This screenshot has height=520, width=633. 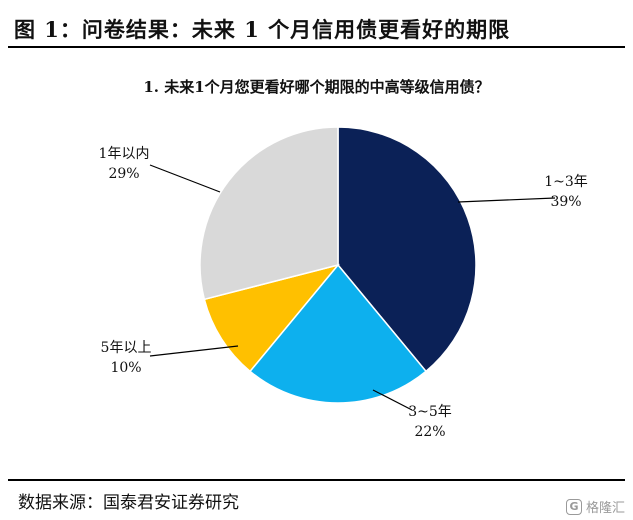 I want to click on slice-value-label: 22%, so click(x=429, y=432).